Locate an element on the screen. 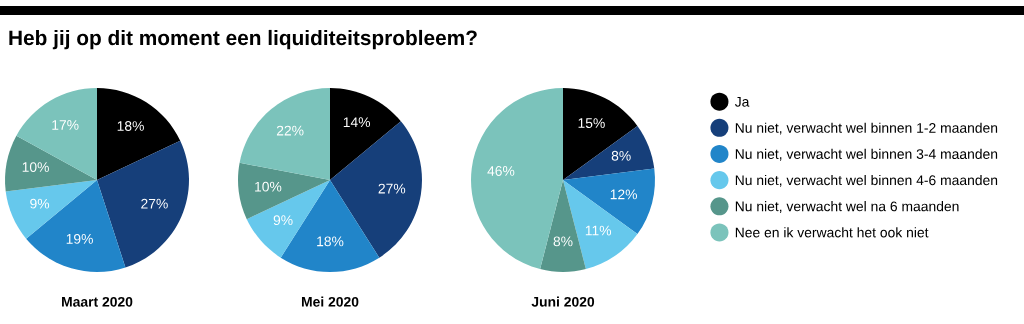 The image size is (1024, 324). slice-label: Juni 2020 is located at coordinates (563, 301).